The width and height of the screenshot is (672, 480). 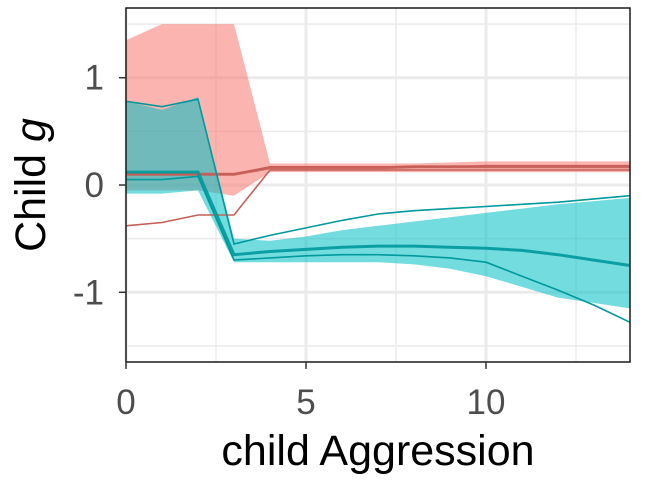 What do you see at coordinates (31, 130) in the screenshot?
I see `y-axis-title-italic: g` at bounding box center [31, 130].